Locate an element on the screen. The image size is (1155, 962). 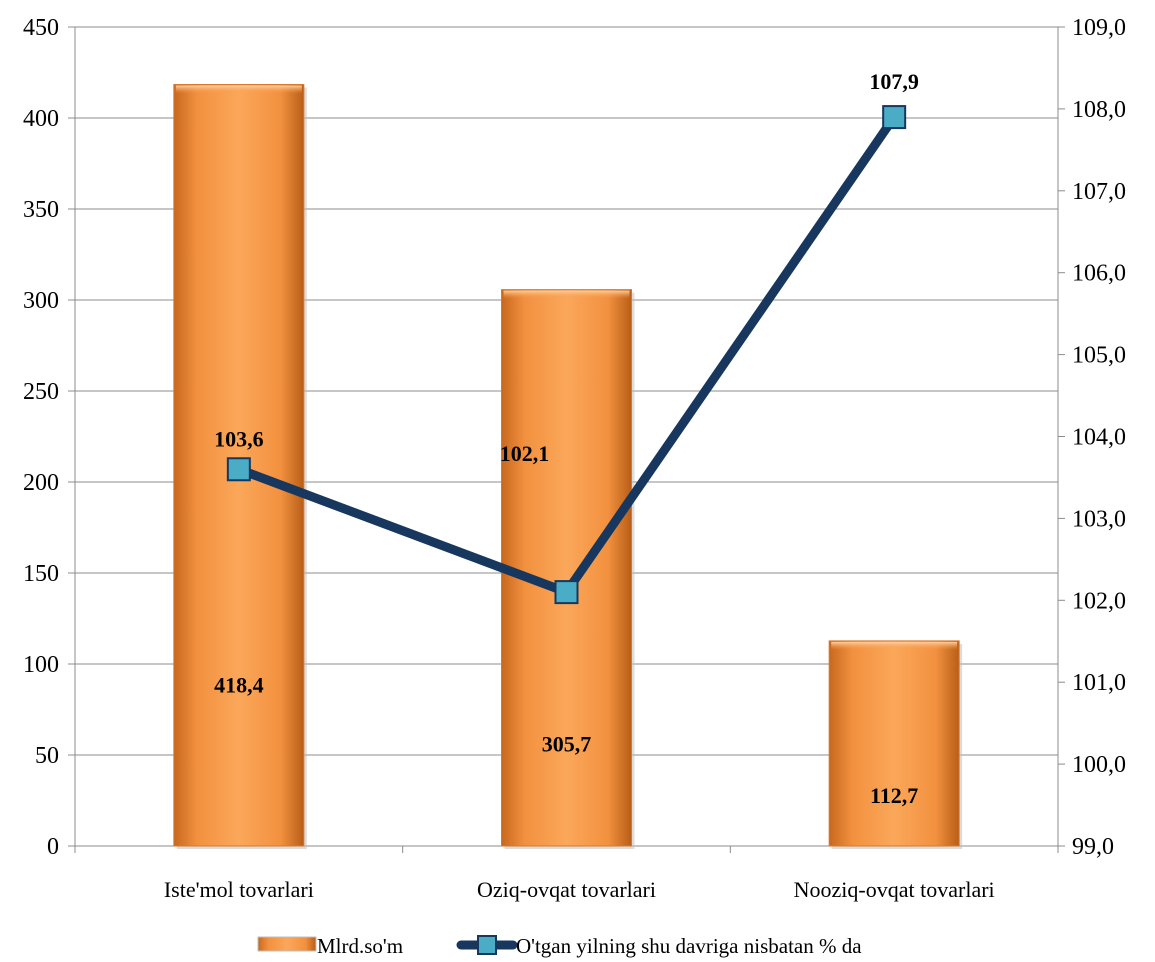
right-axis-tick-label: 106,0 is located at coordinates (1099, 274).